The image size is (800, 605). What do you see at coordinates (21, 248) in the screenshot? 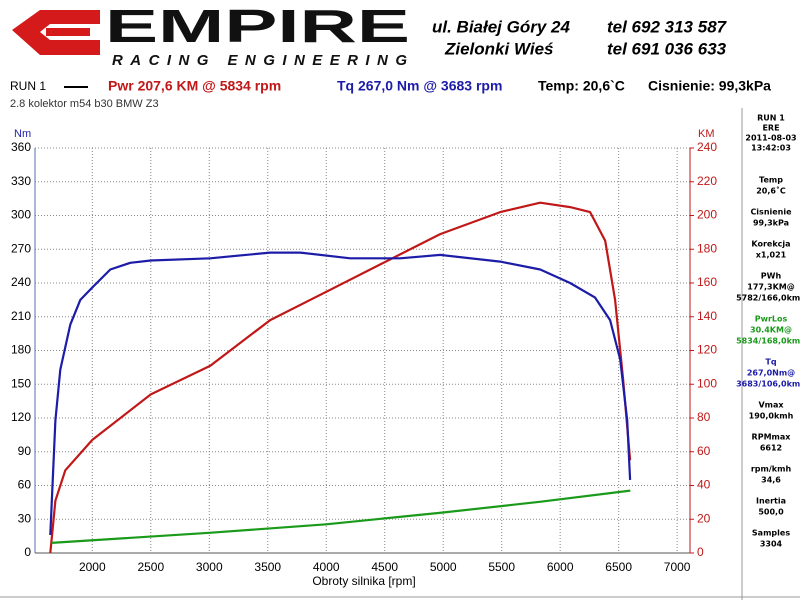
I see `y-tick-label: 270` at bounding box center [21, 248].